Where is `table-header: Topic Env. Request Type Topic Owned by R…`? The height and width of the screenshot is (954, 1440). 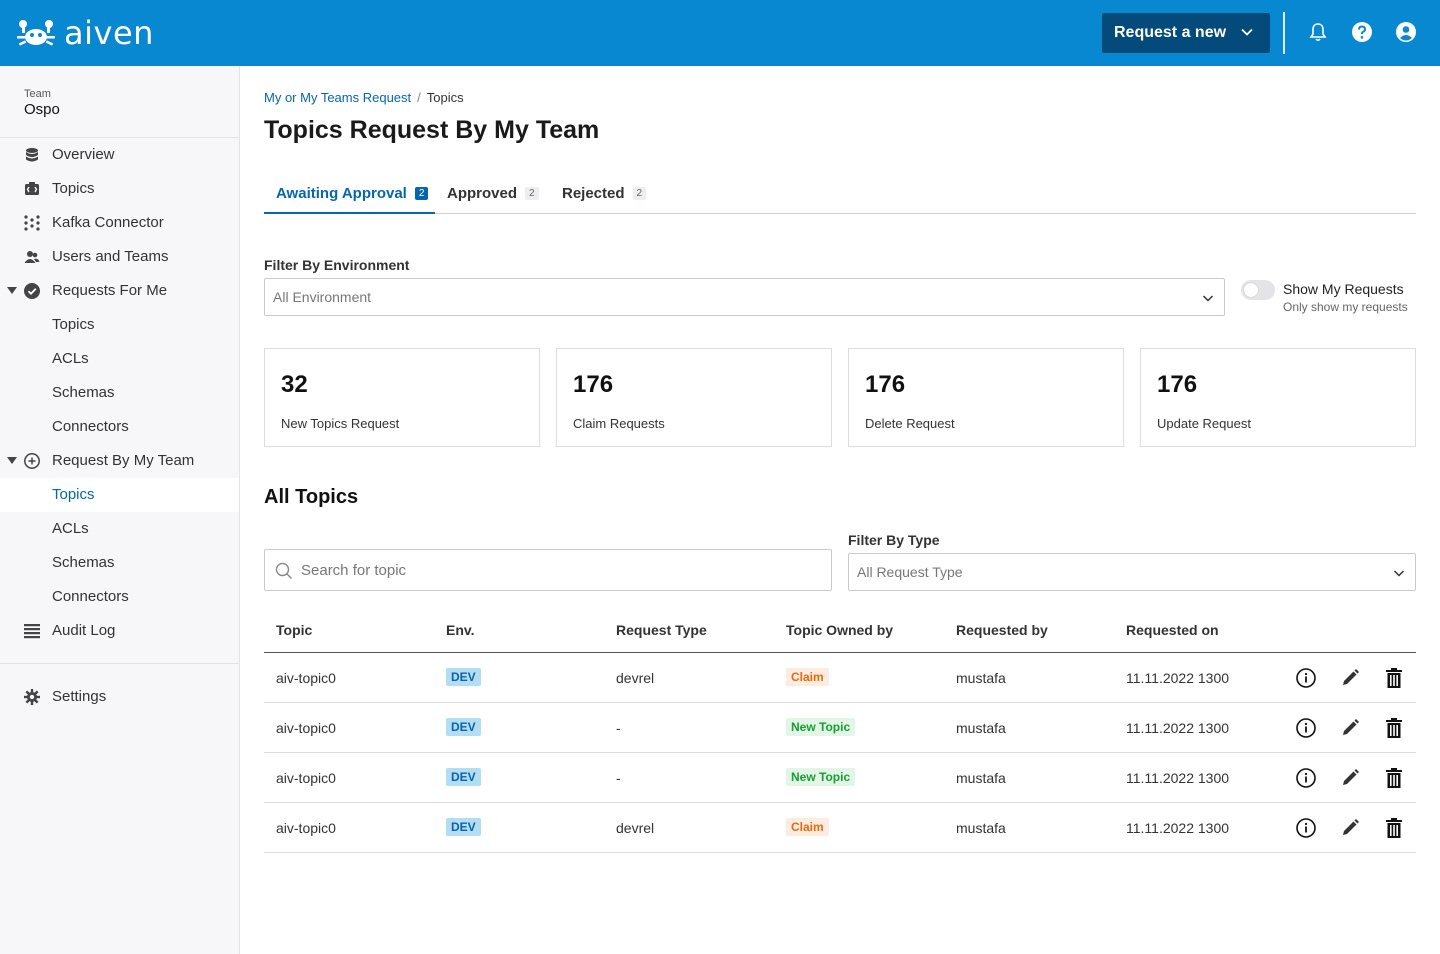 table-header: Topic Env. Request Type Topic Owned by R… is located at coordinates (840, 630).